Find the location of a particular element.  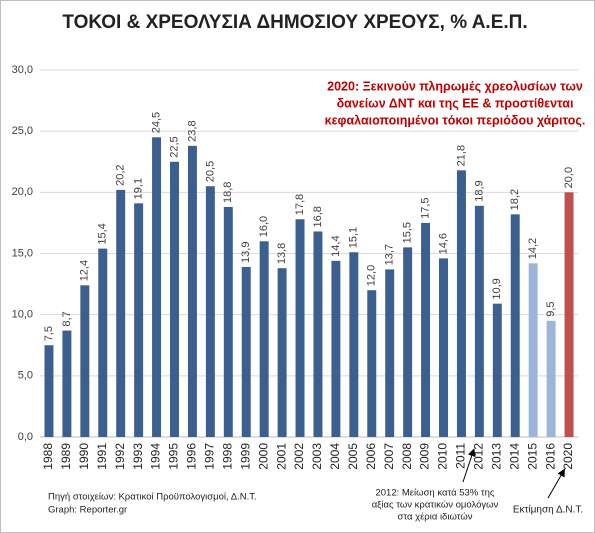

x-tick-label: 2009 is located at coordinates (425, 456).